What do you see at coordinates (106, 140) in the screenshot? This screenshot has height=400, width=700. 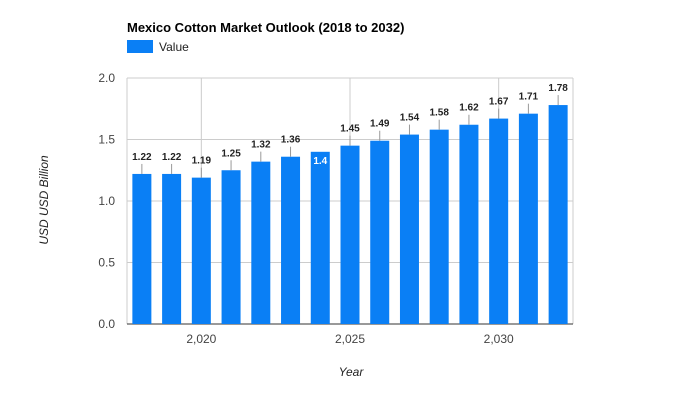 I see `y-tick-label: 1.5` at bounding box center [106, 140].